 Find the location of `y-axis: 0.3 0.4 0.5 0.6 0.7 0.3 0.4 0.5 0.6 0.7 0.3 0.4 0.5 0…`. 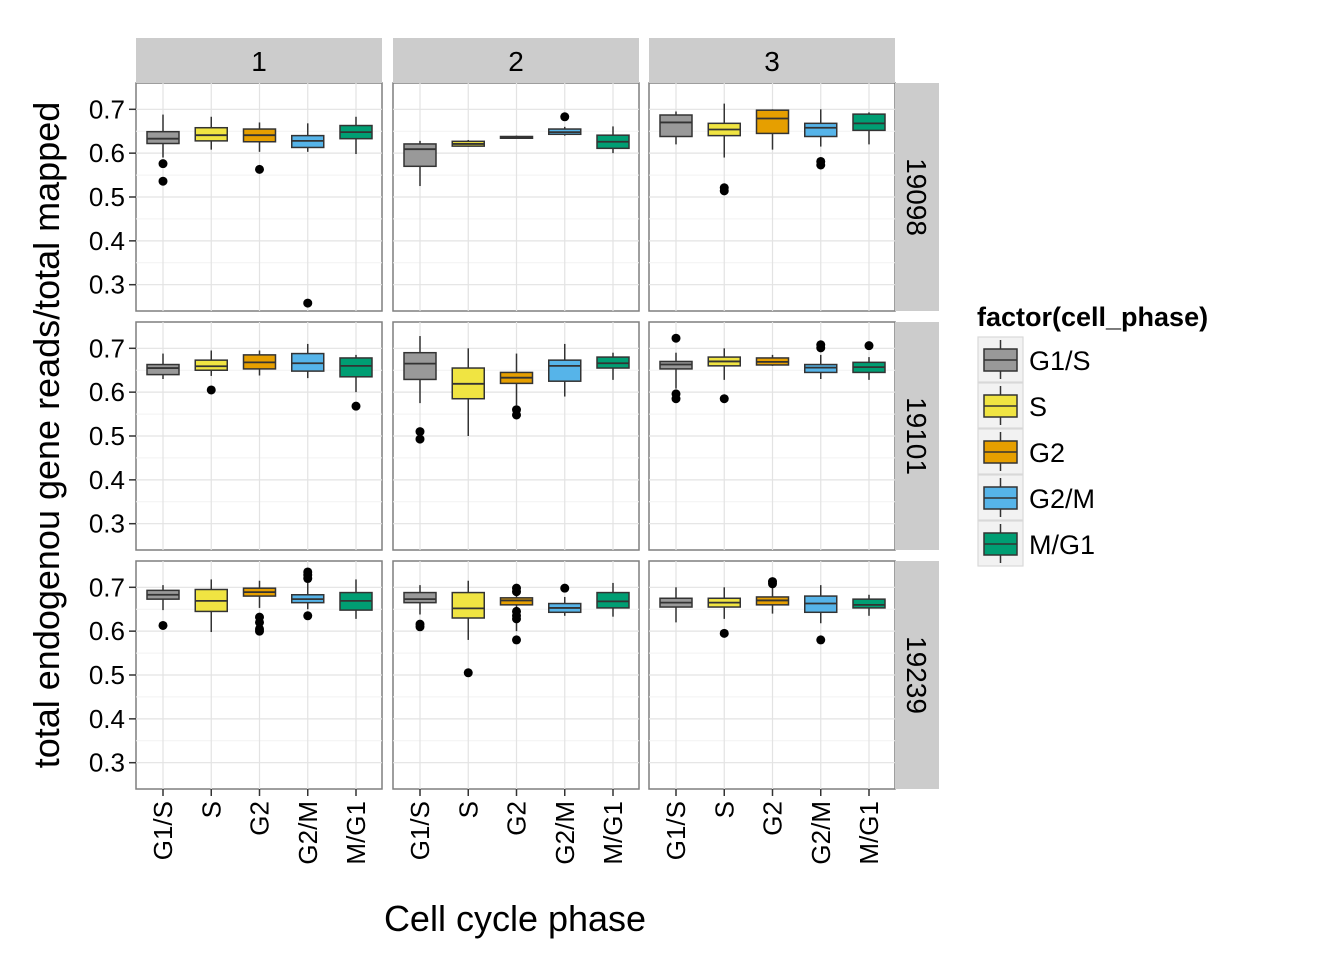

y-axis: 0.3 0.4 0.5 0.6 0.7 0.3 0.4 0.5 0.6 0.7 0.3 0.4 0.5 0… is located at coordinates (112, 436).